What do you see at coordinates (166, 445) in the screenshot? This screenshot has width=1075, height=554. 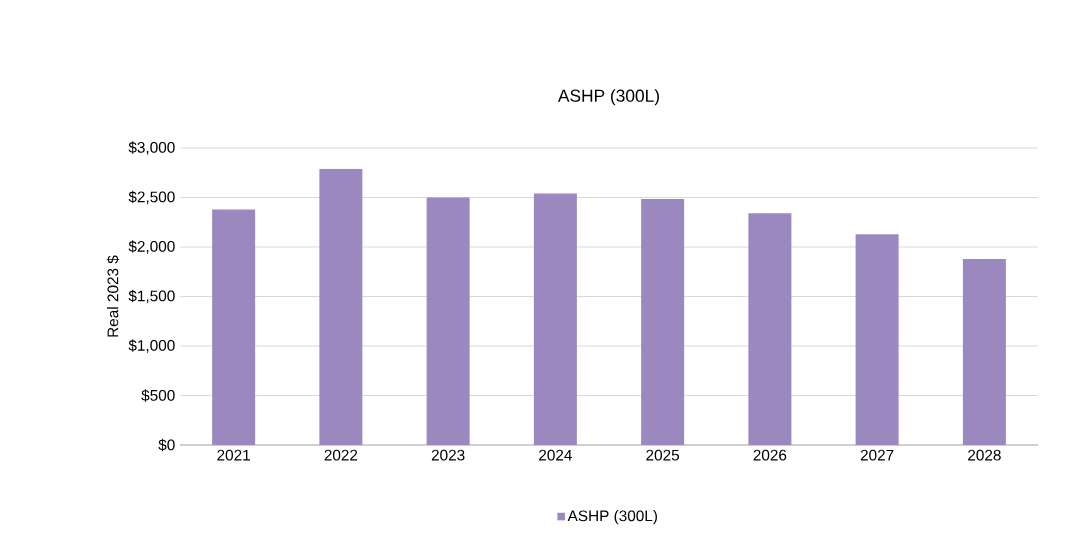 I see `y-tick-label: $0` at bounding box center [166, 445].